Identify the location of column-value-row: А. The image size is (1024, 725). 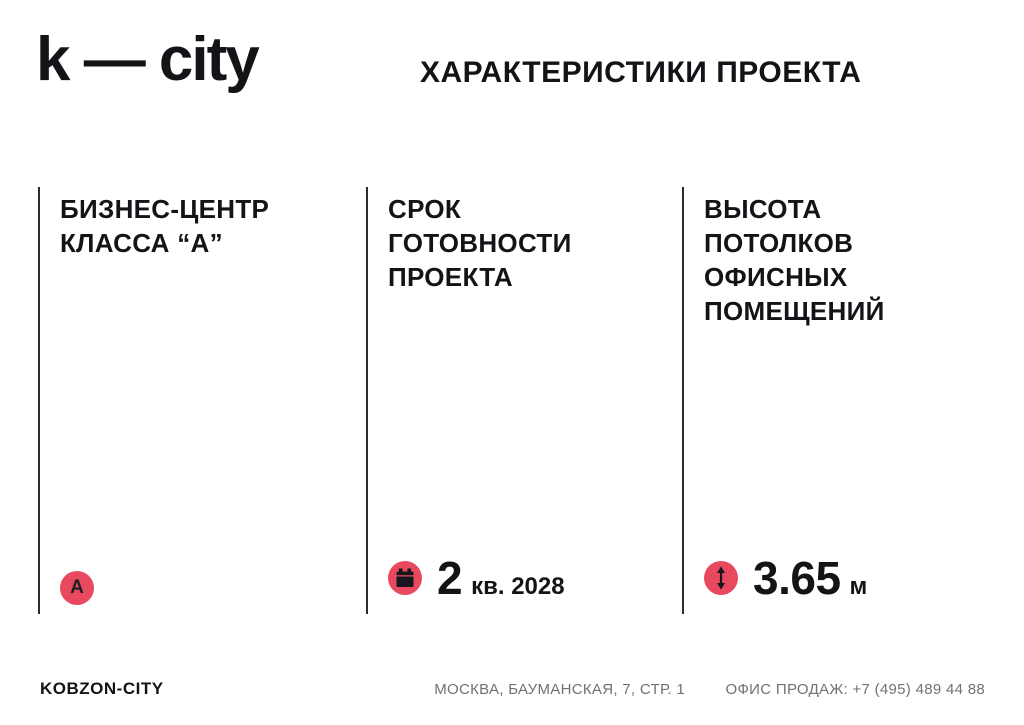
(77, 588).